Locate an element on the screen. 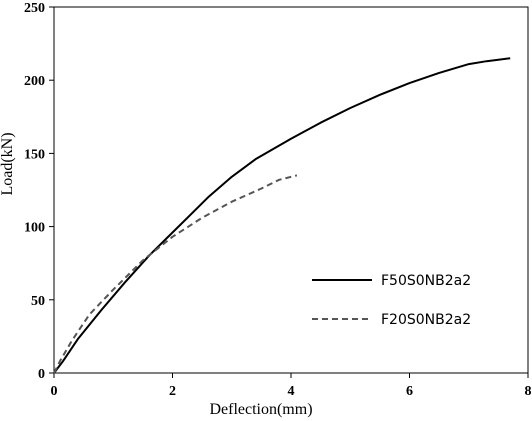  y-tick-label: 100 is located at coordinates (34, 228).